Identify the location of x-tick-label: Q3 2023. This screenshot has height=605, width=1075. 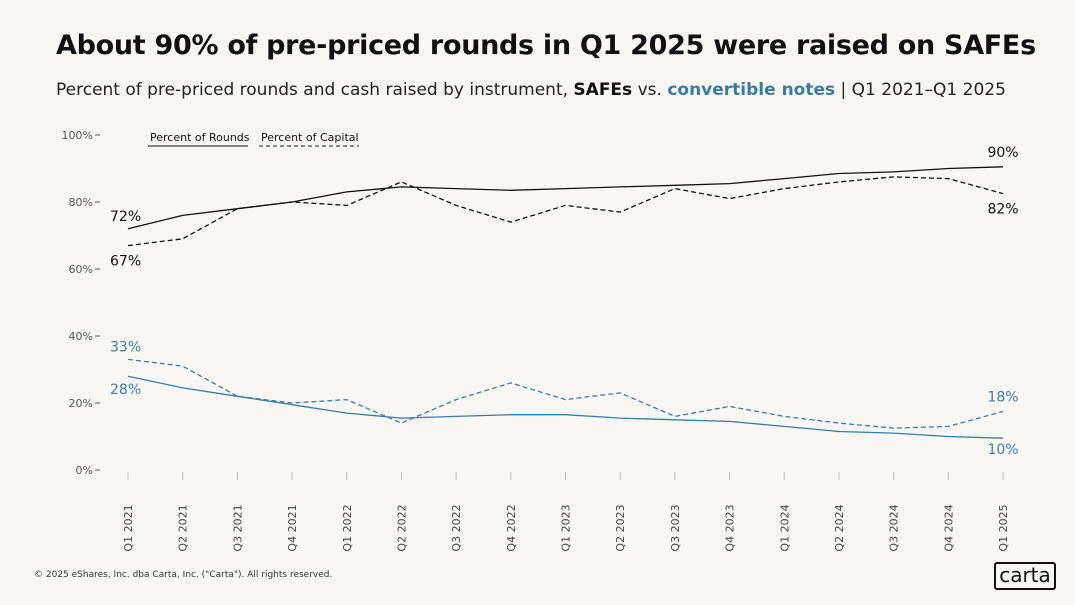
(675, 527).